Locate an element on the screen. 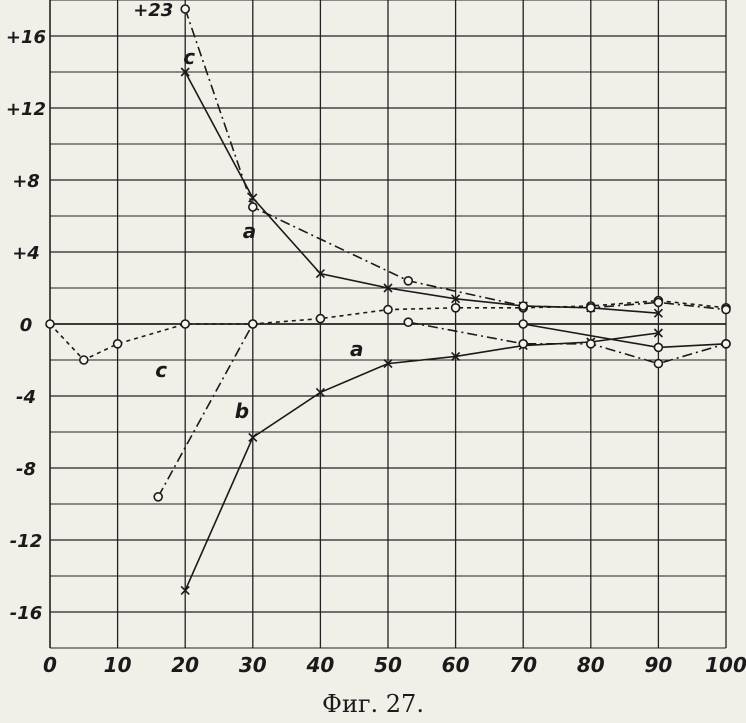 This screenshot has width=746, height=723. x-tick-label-20: 20 is located at coordinates (185, 665).